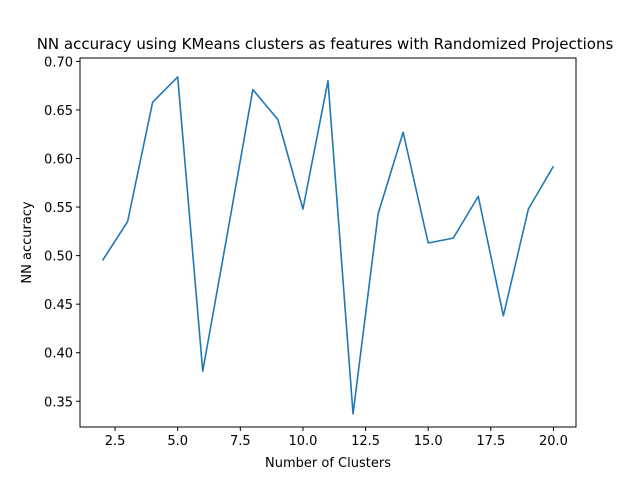 The image size is (640, 480). What do you see at coordinates (490, 441) in the screenshot?
I see `x-tick-label: 17.5` at bounding box center [490, 441].